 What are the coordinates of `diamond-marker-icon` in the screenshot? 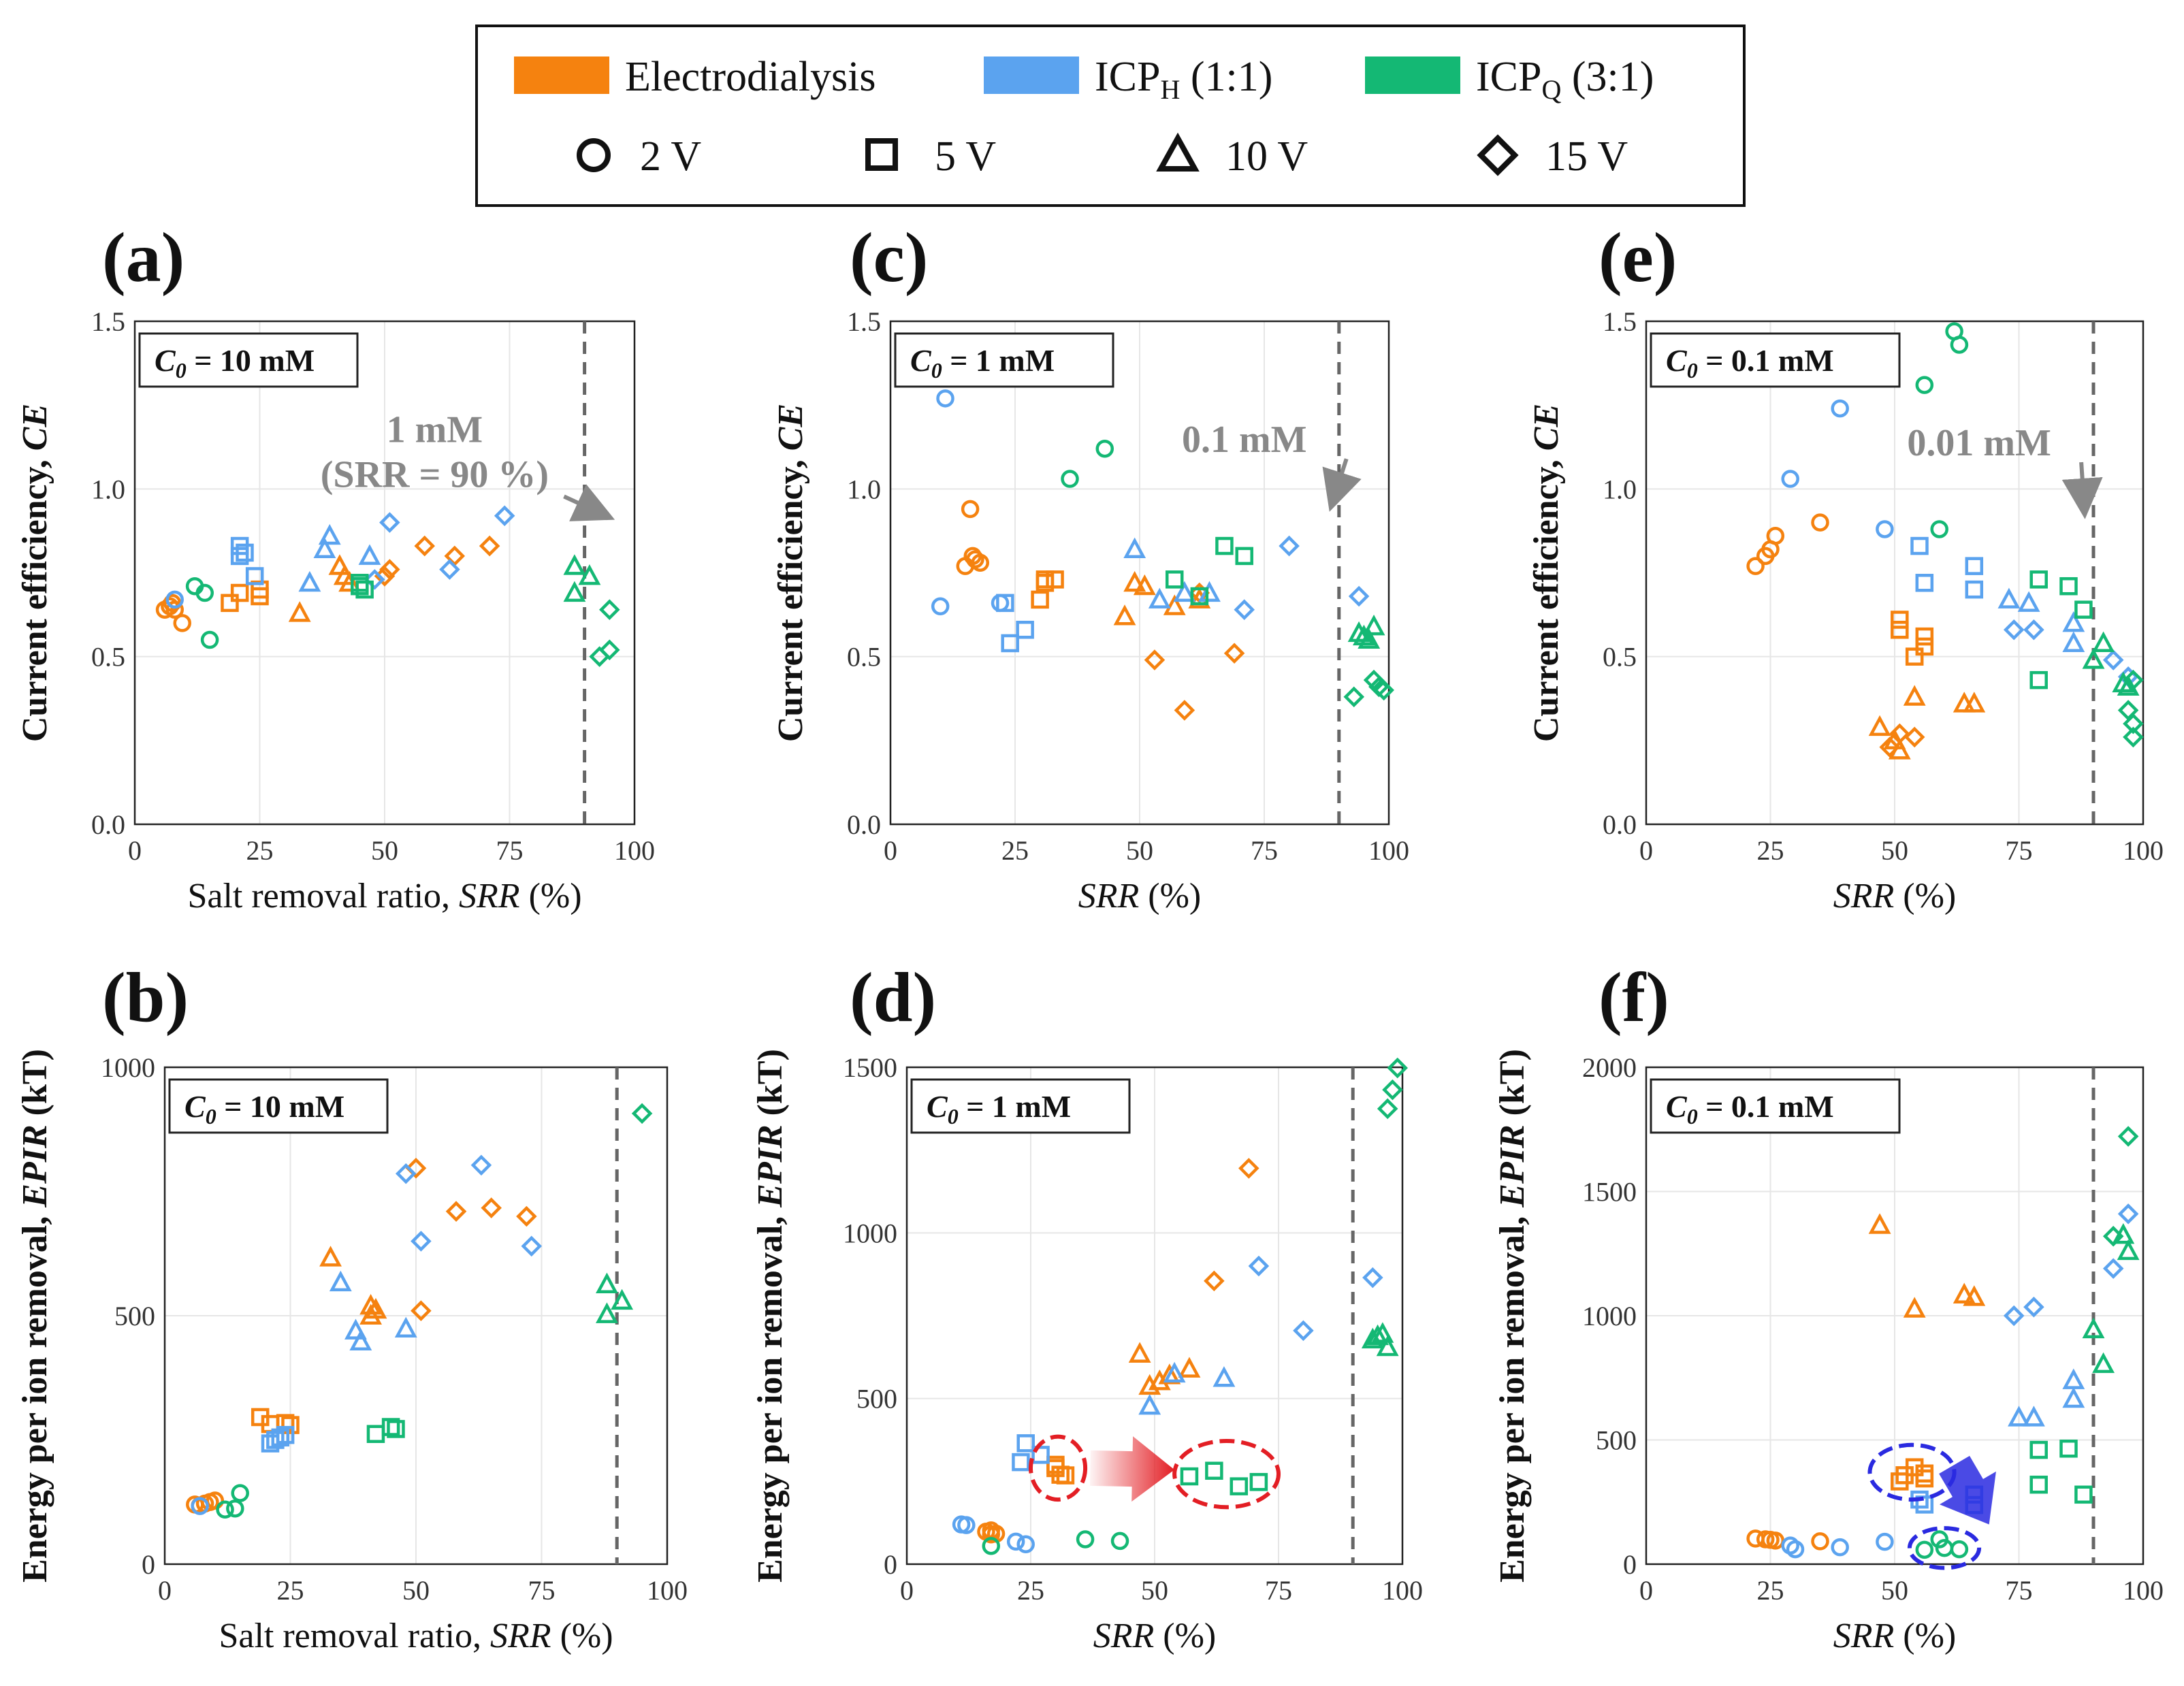 It's located at (1498, 155).